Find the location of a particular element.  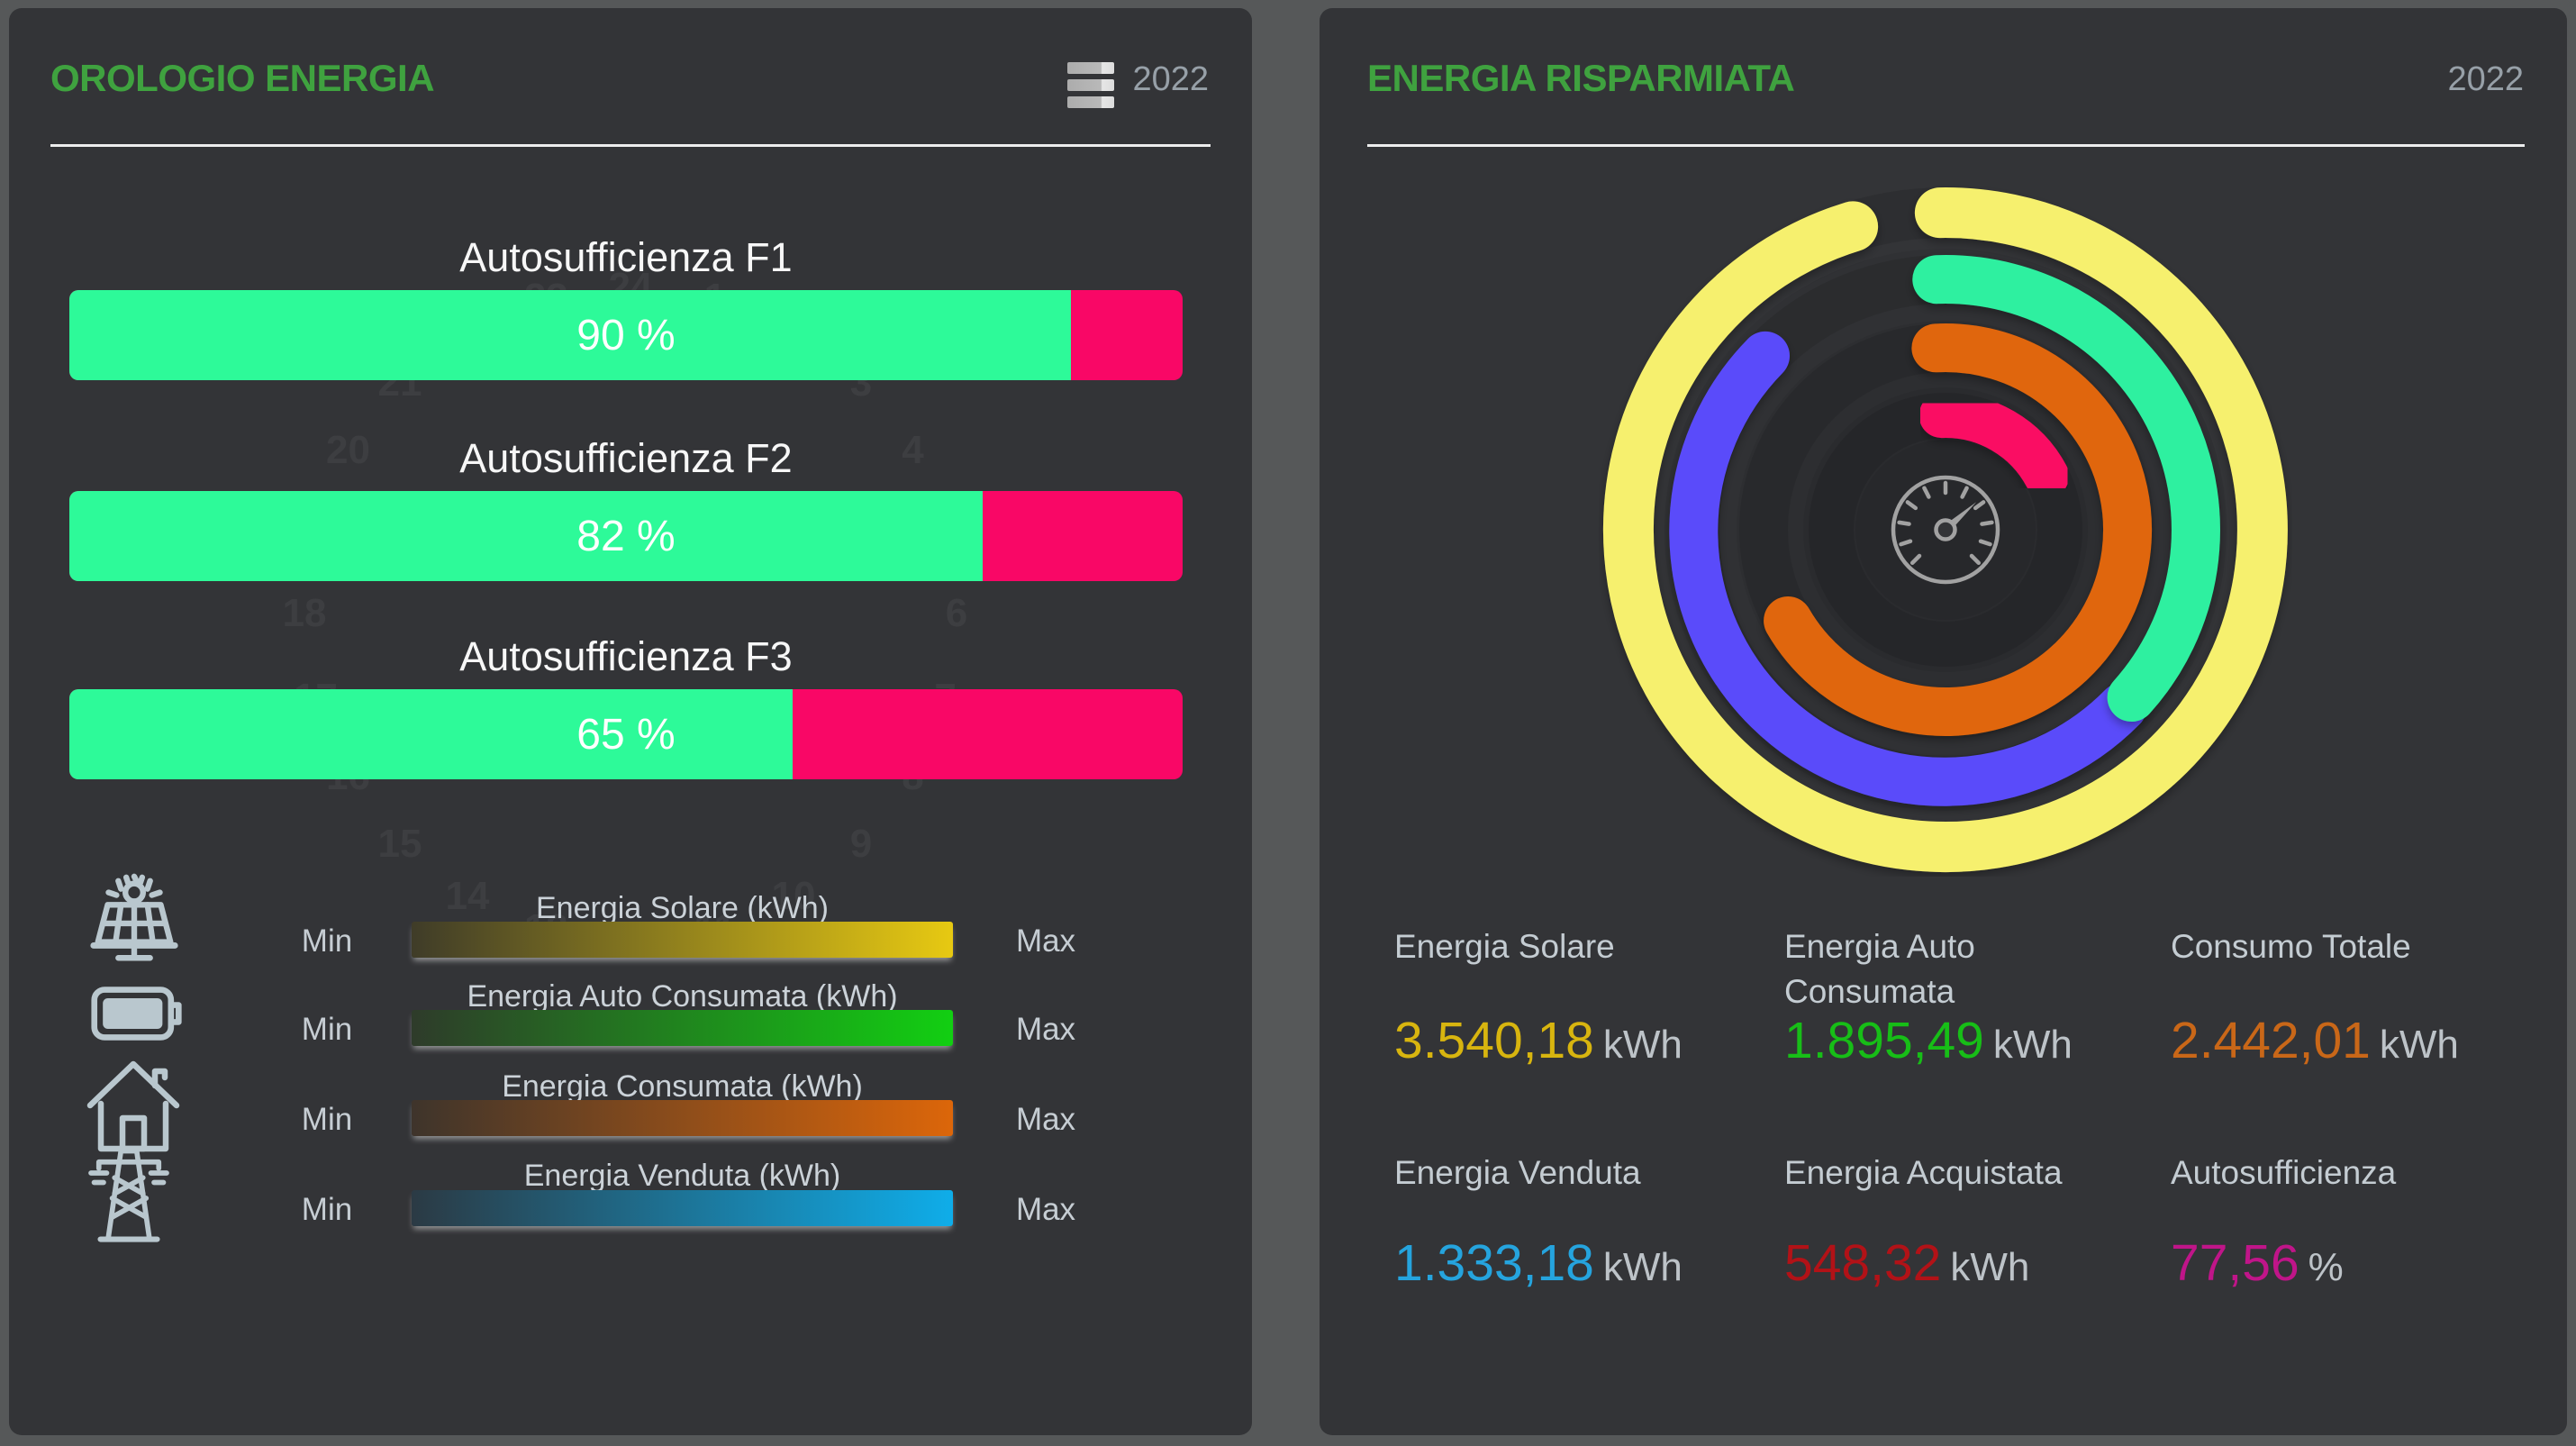

stat-value-energia-auto-consumata: 1.895,49 kWh is located at coordinates (1928, 1040).